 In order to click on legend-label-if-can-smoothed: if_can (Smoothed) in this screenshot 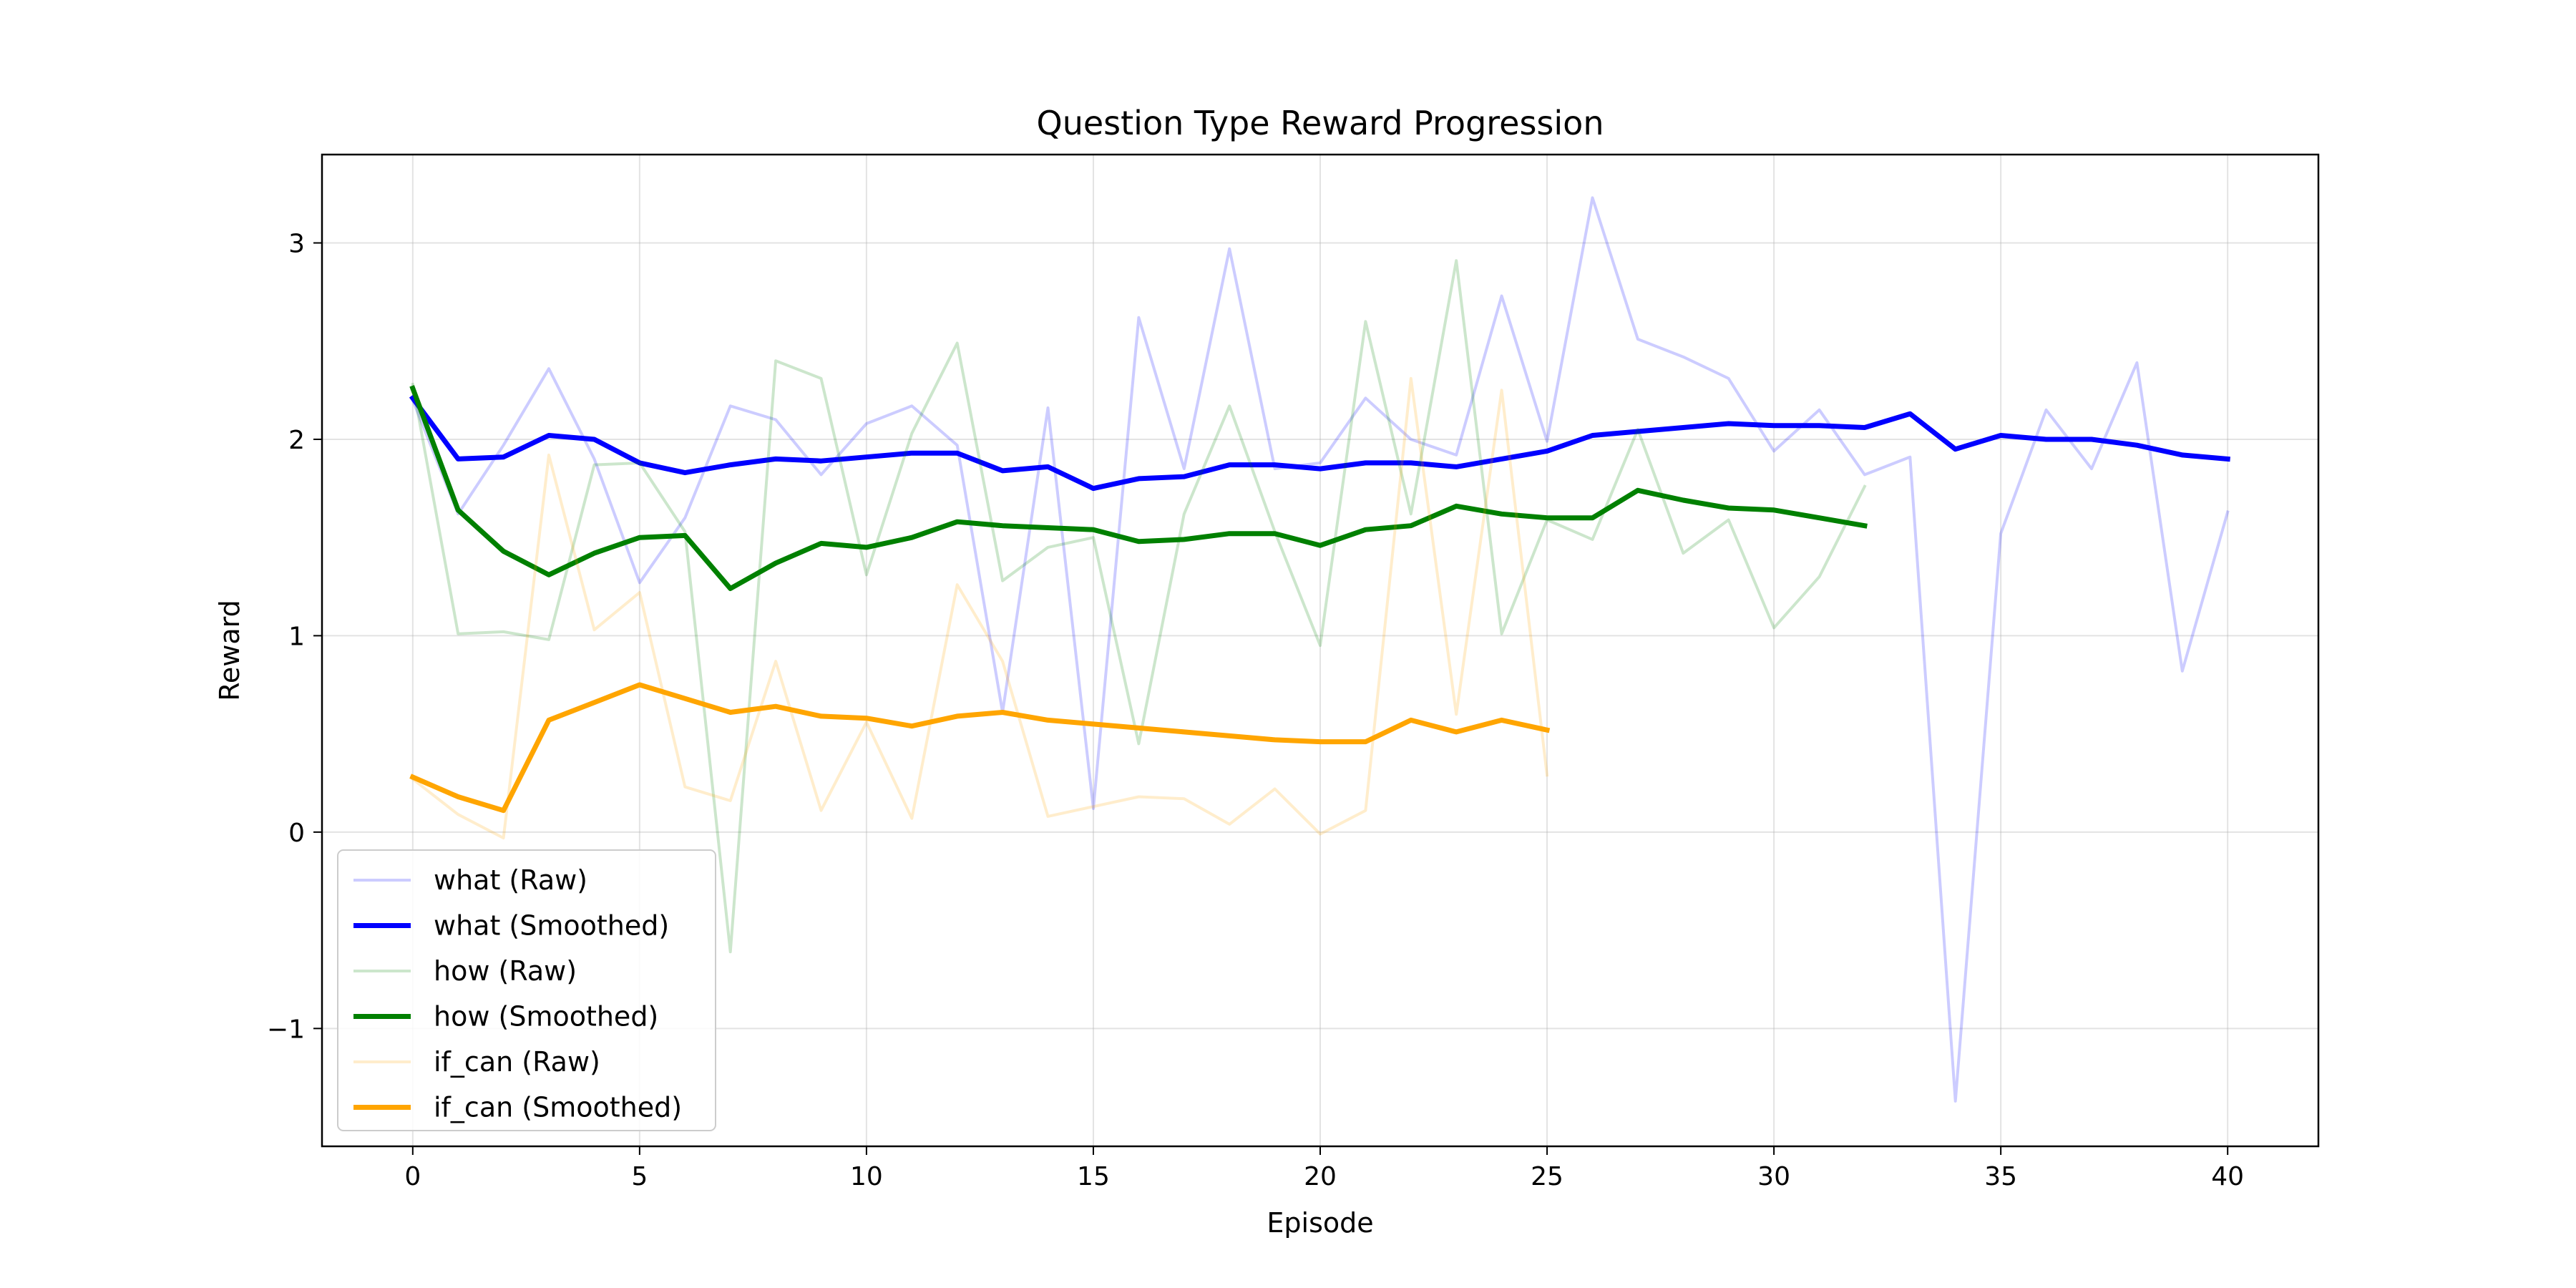, I will do `click(558, 1107)`.